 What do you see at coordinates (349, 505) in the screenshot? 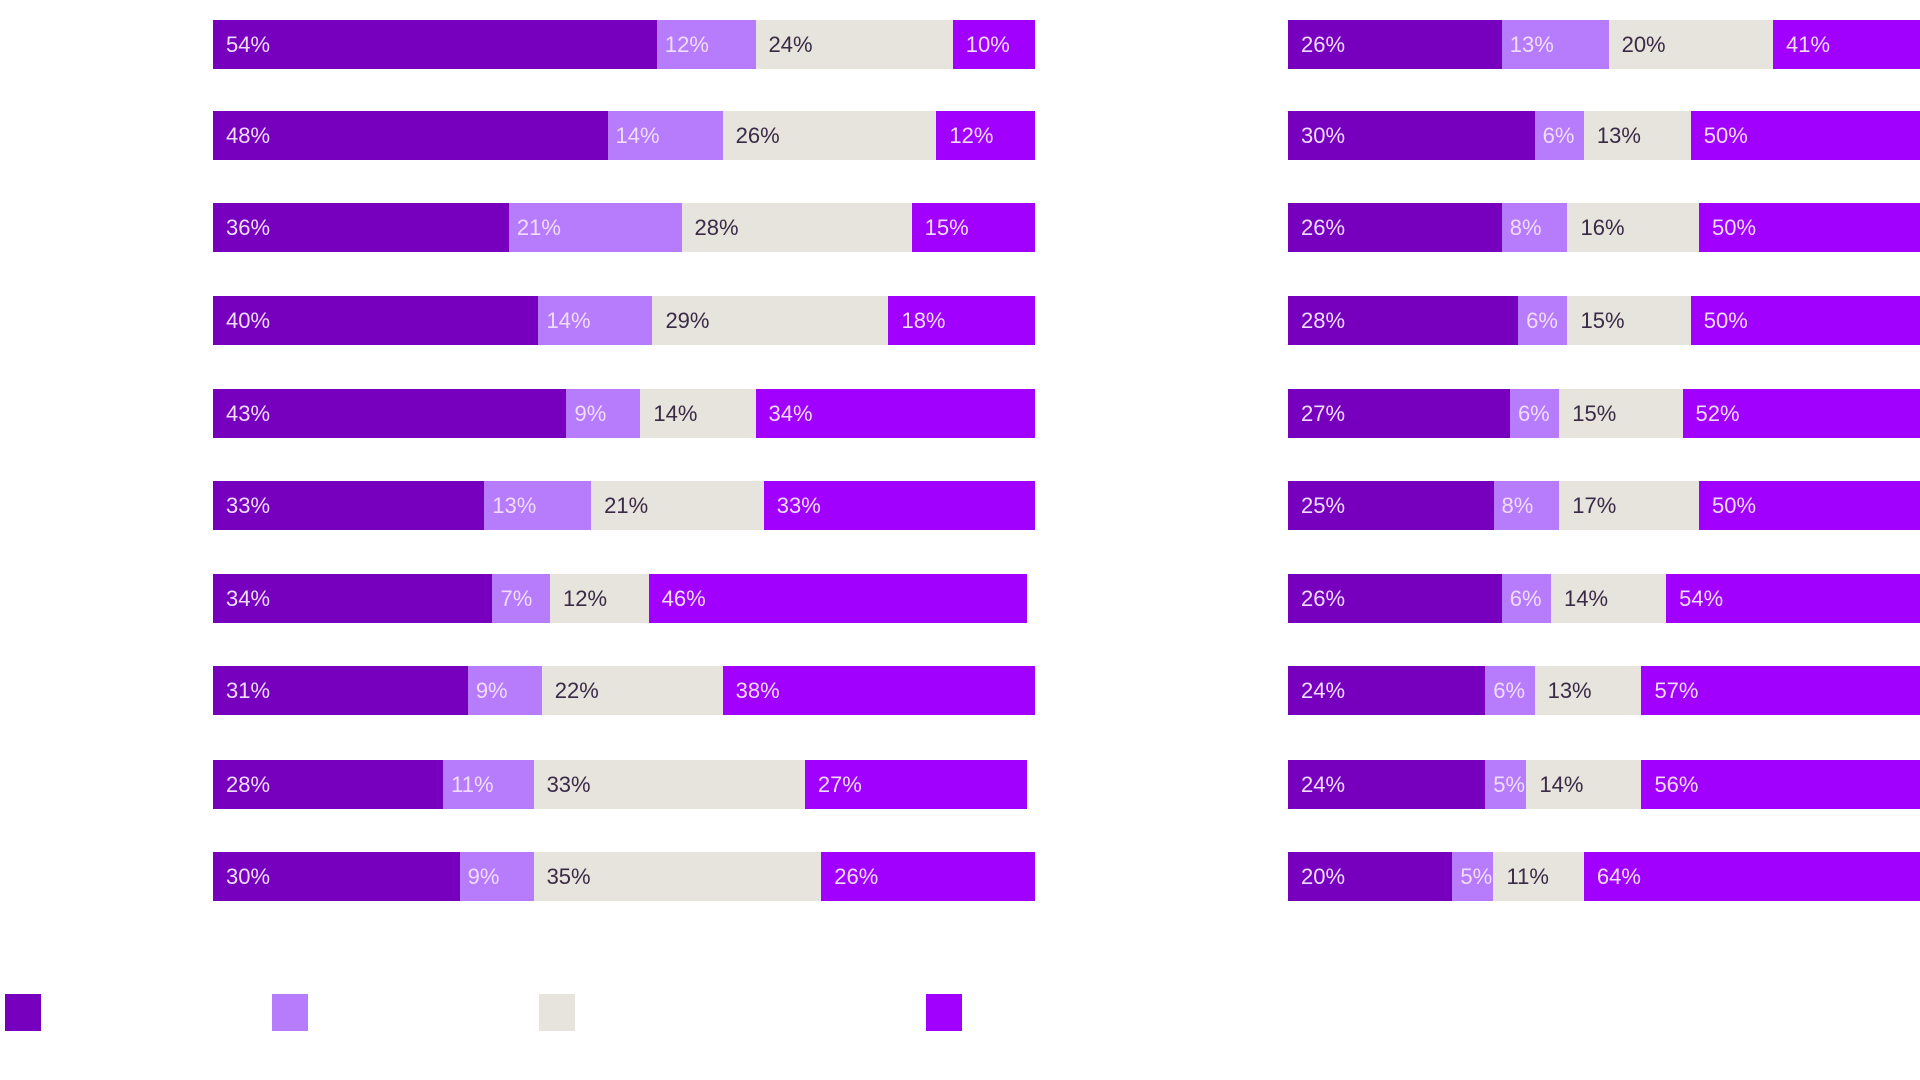
I see `bar-segment-series-1: 33%` at bounding box center [349, 505].